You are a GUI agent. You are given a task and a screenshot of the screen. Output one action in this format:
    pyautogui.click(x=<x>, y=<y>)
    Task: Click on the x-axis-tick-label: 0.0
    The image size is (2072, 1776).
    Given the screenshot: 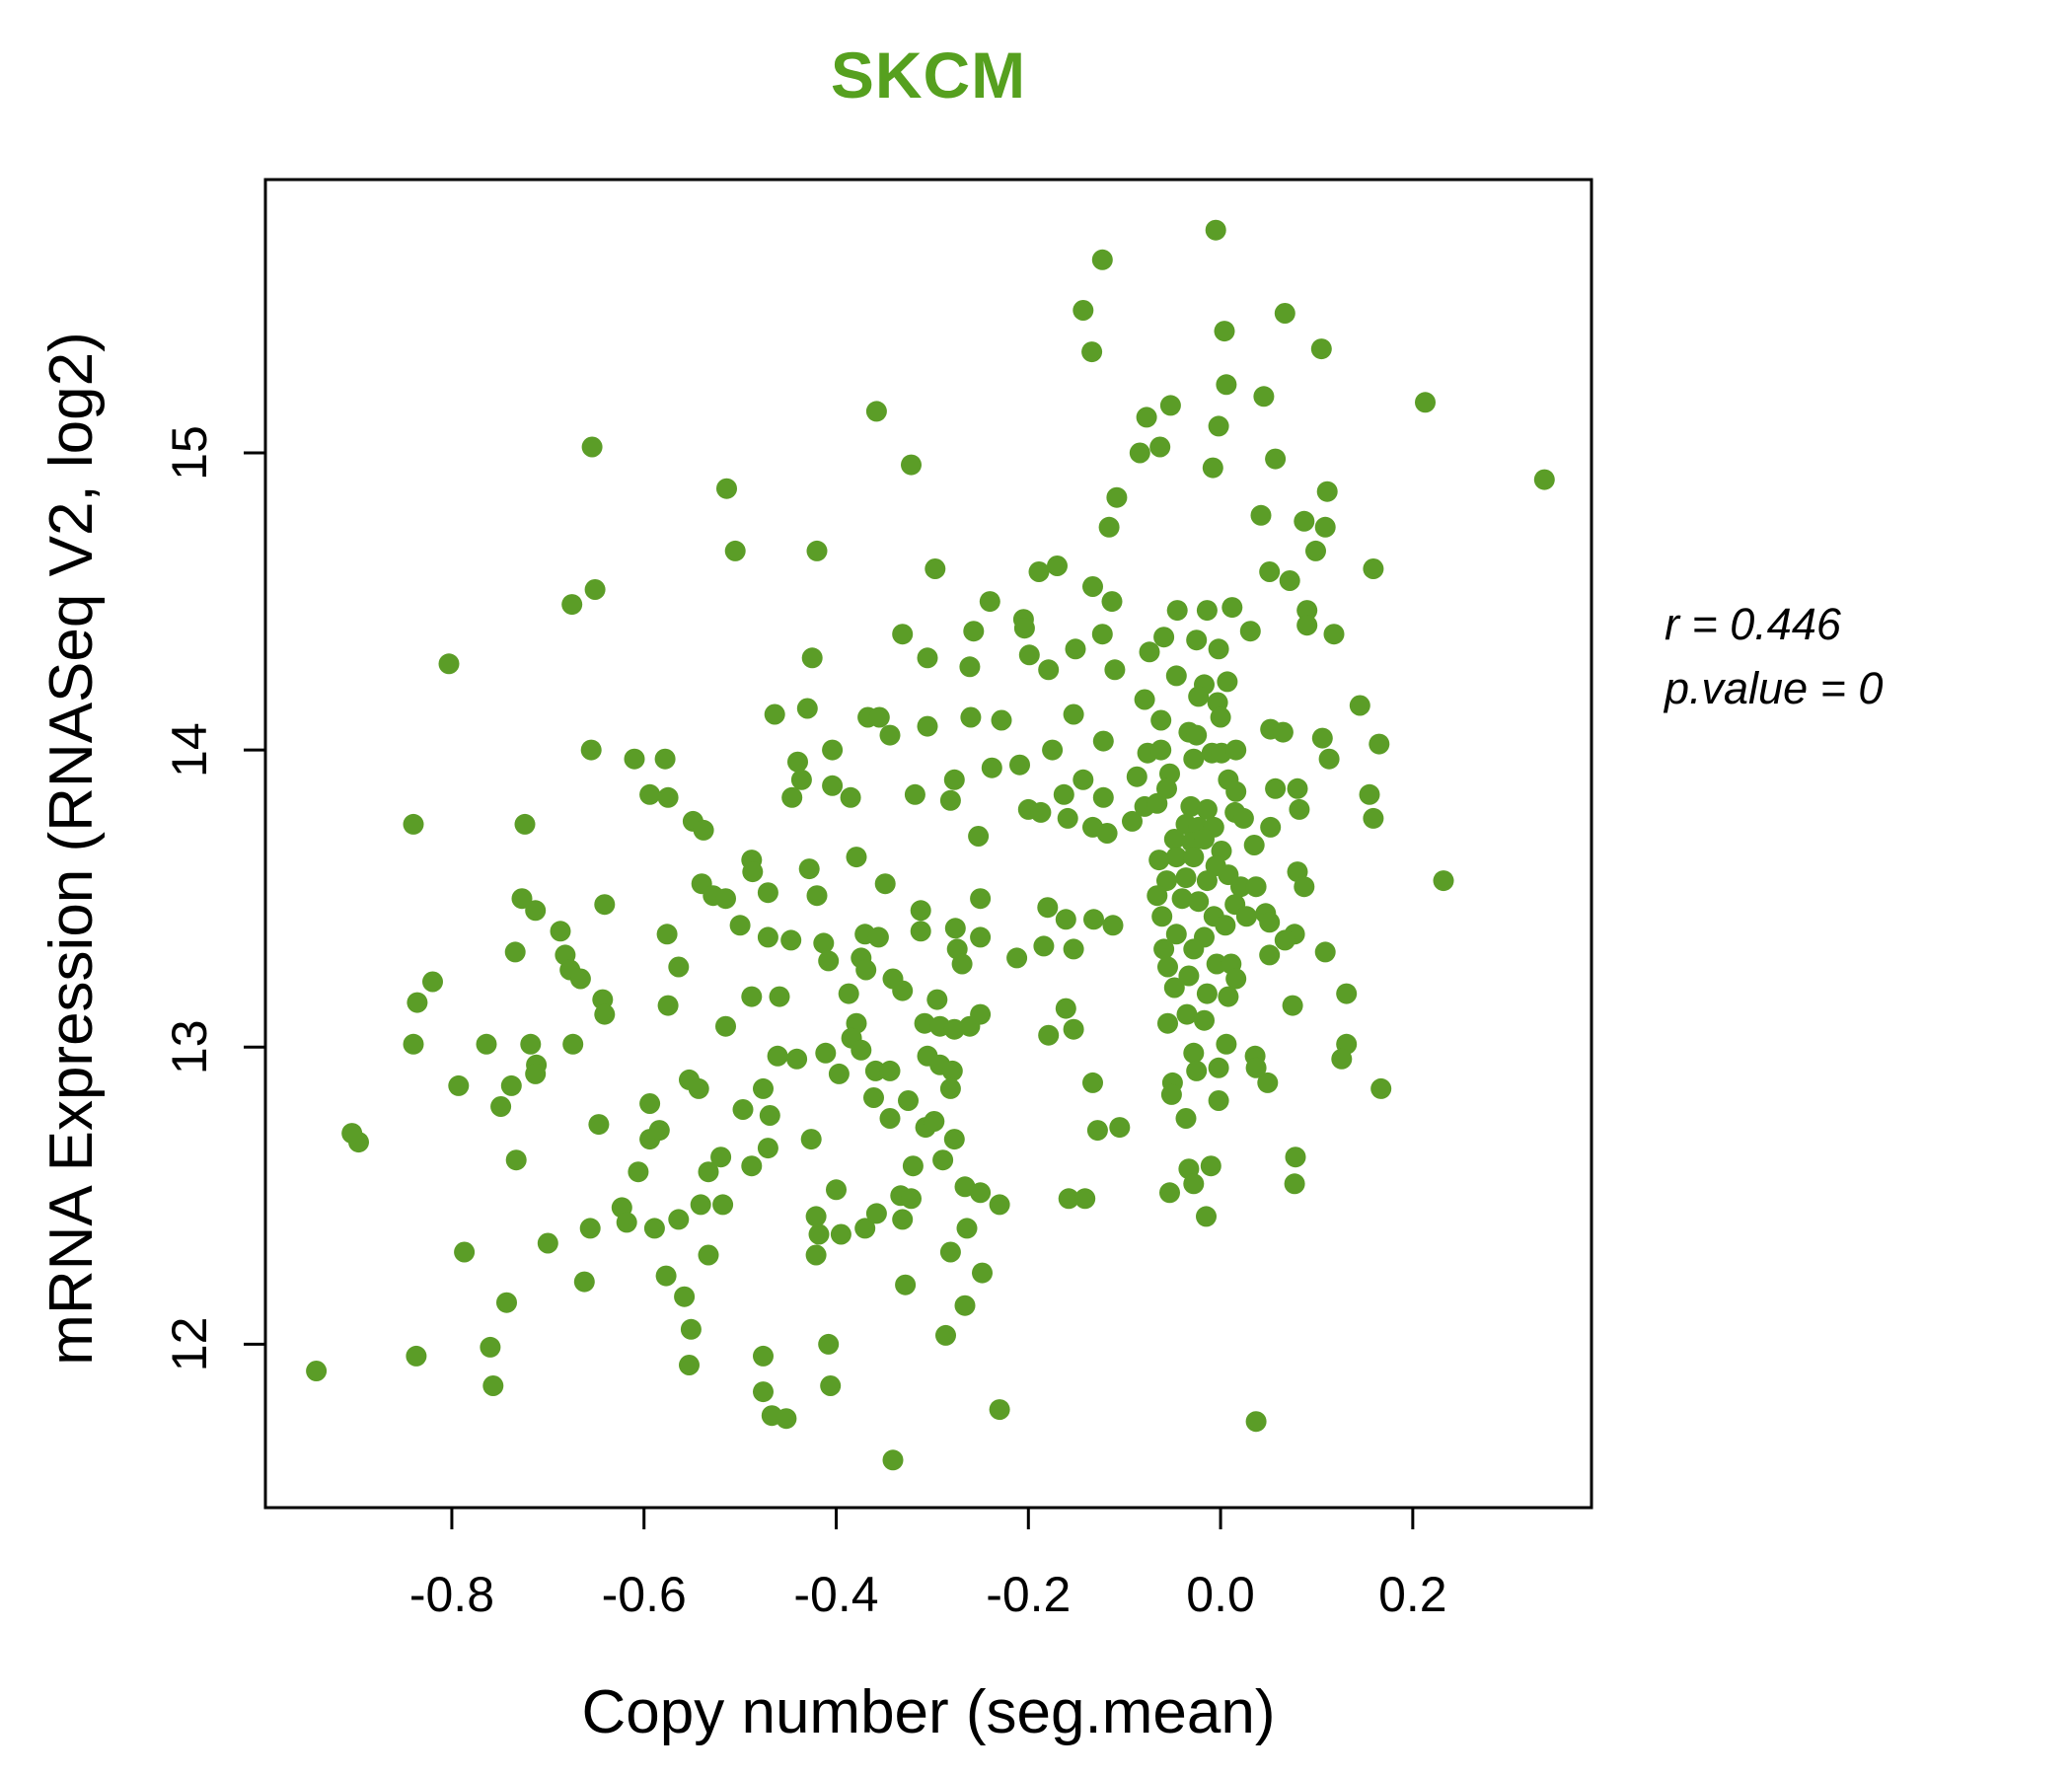 What is the action you would take?
    pyautogui.click(x=1221, y=1595)
    